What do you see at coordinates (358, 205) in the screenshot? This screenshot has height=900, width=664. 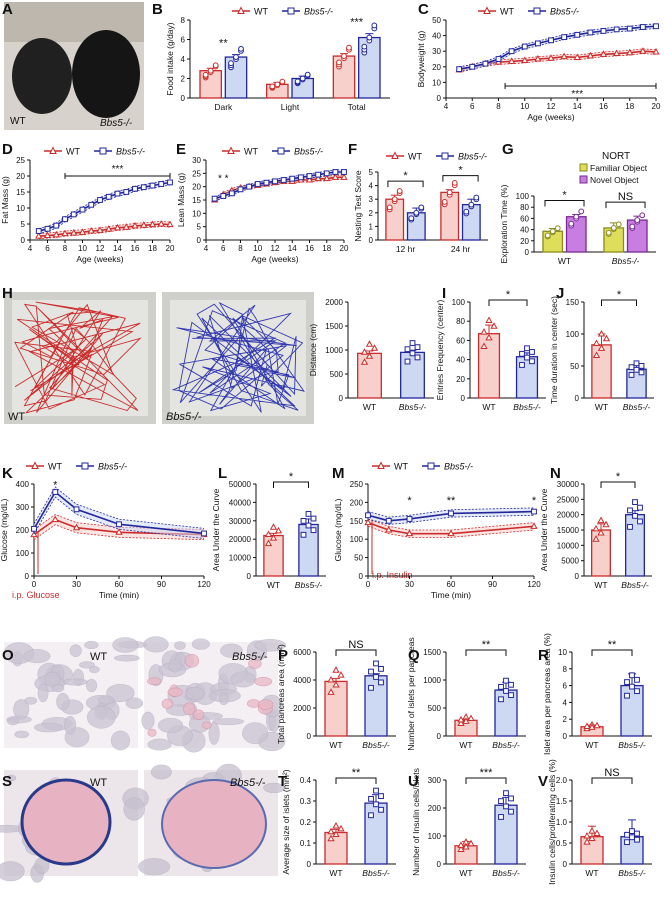 I see `y-axis-title: Nesting Test Score` at bounding box center [358, 205].